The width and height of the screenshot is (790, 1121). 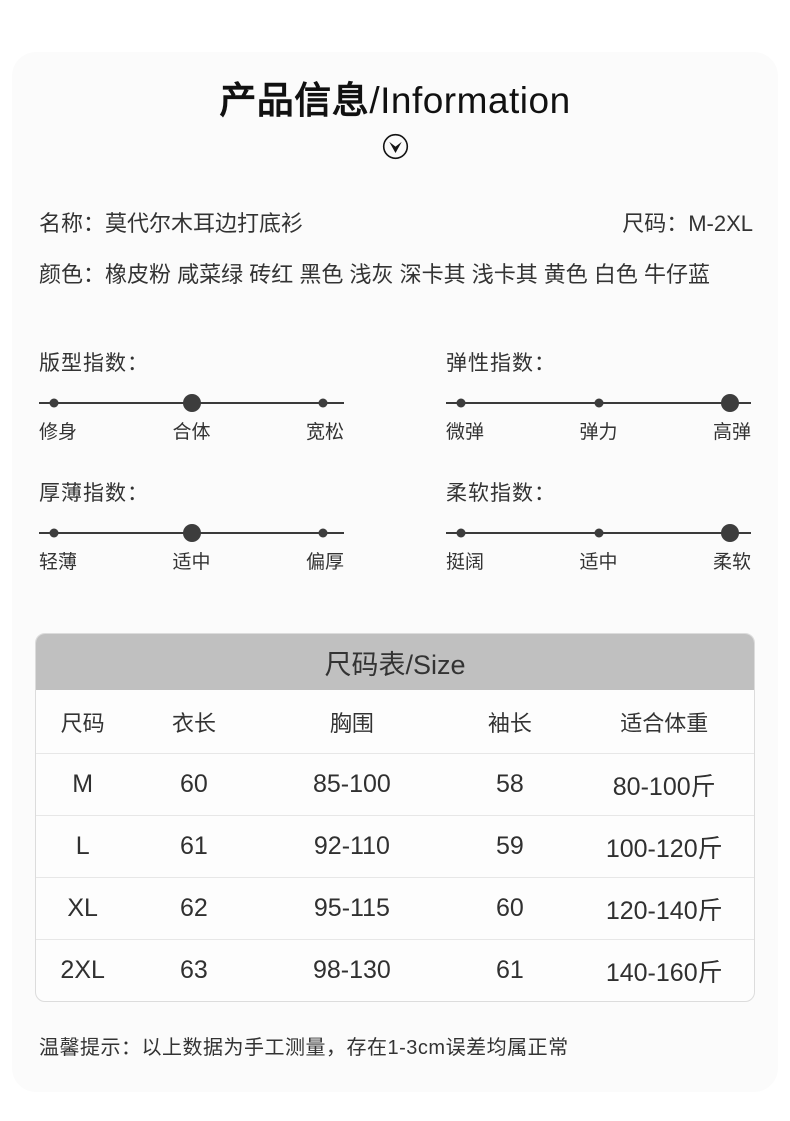 I want to click on size-label: 尺码：, so click(x=655, y=223).